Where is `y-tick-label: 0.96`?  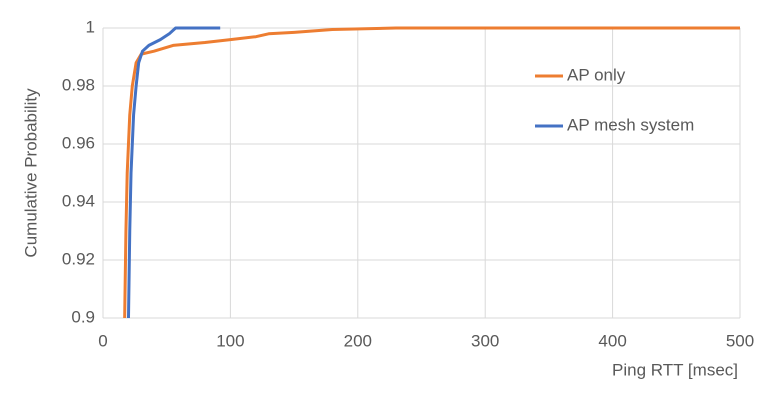
y-tick-label: 0.96 is located at coordinates (78, 142).